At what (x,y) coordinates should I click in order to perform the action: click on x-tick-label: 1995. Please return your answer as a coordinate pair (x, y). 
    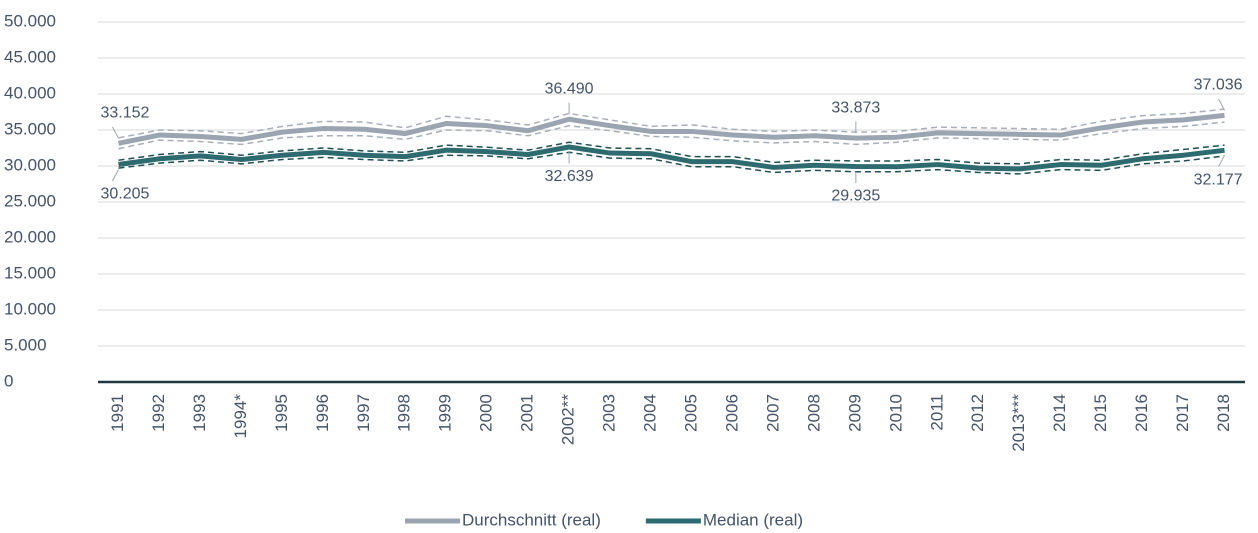
    Looking at the image, I should click on (281, 413).